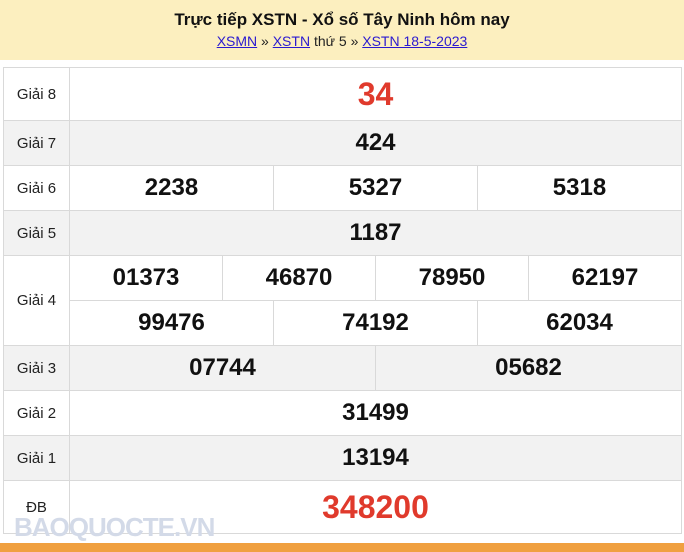  I want to click on prize-value: 5318, so click(579, 188).